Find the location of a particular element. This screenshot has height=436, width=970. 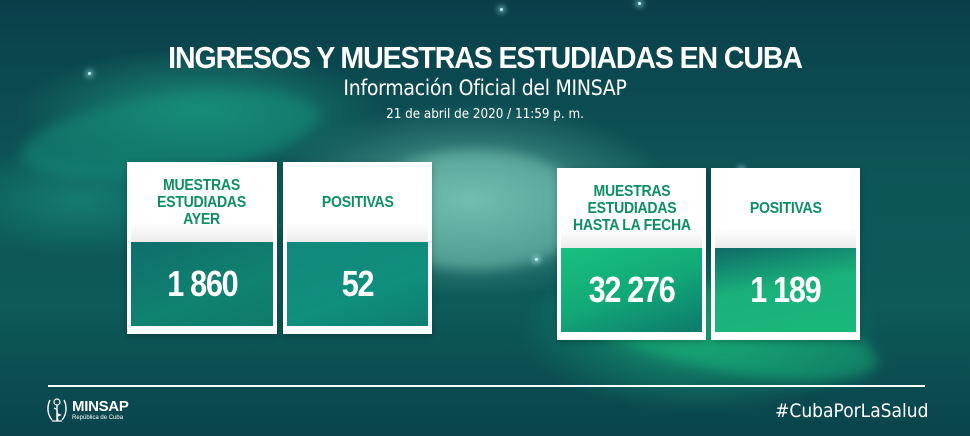

stat-label: MUESTRAS ESTUDIADAS HASTA LA FECHA is located at coordinates (631, 208).